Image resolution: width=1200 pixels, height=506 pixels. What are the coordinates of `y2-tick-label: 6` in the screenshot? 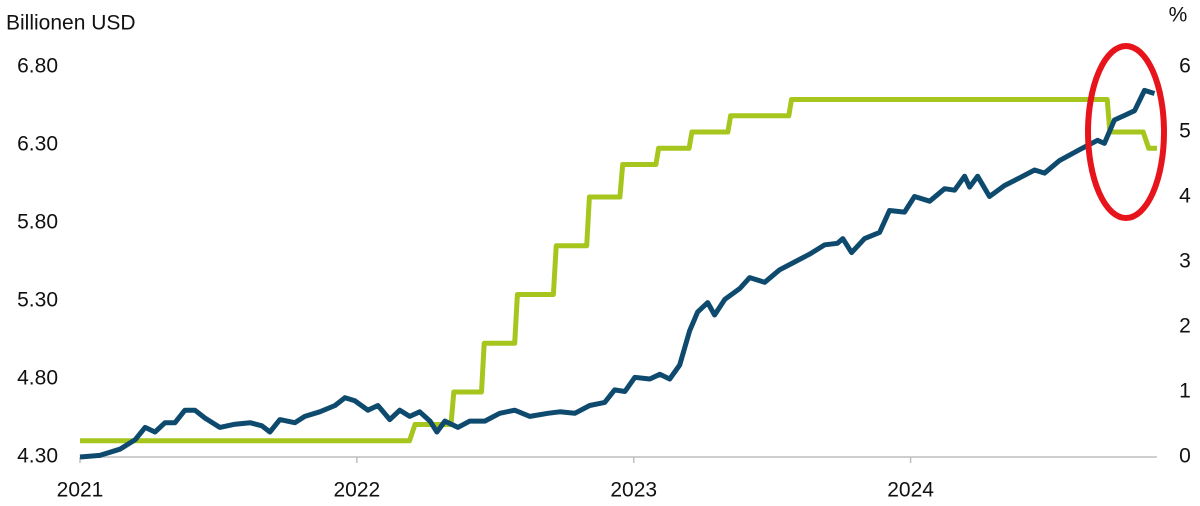 It's located at (1185, 66).